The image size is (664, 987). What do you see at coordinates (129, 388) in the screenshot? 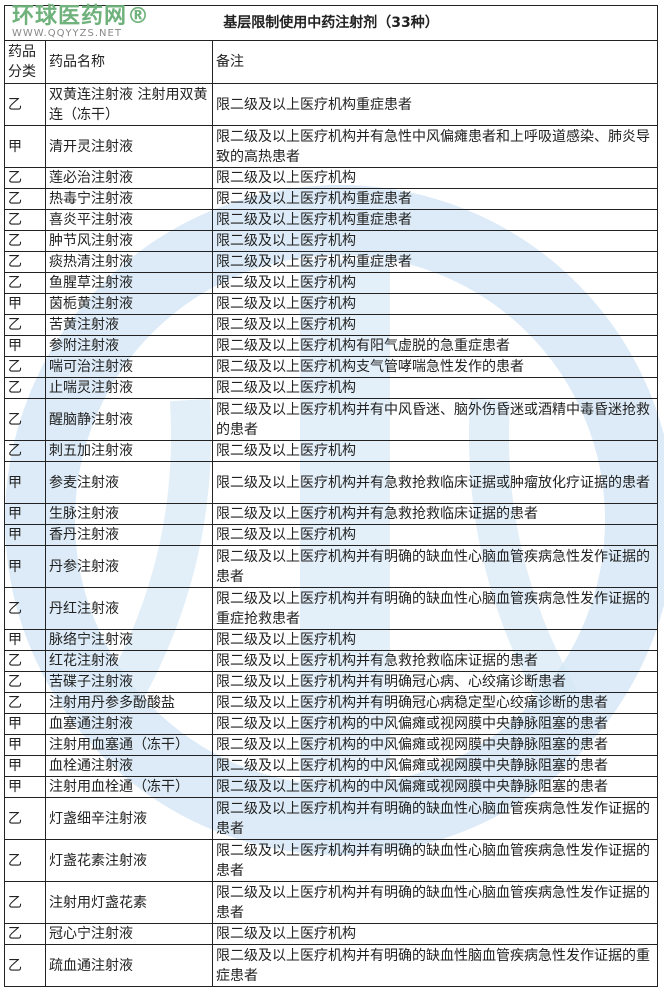
I see `cell-name: 止喘灵注射液` at bounding box center [129, 388].